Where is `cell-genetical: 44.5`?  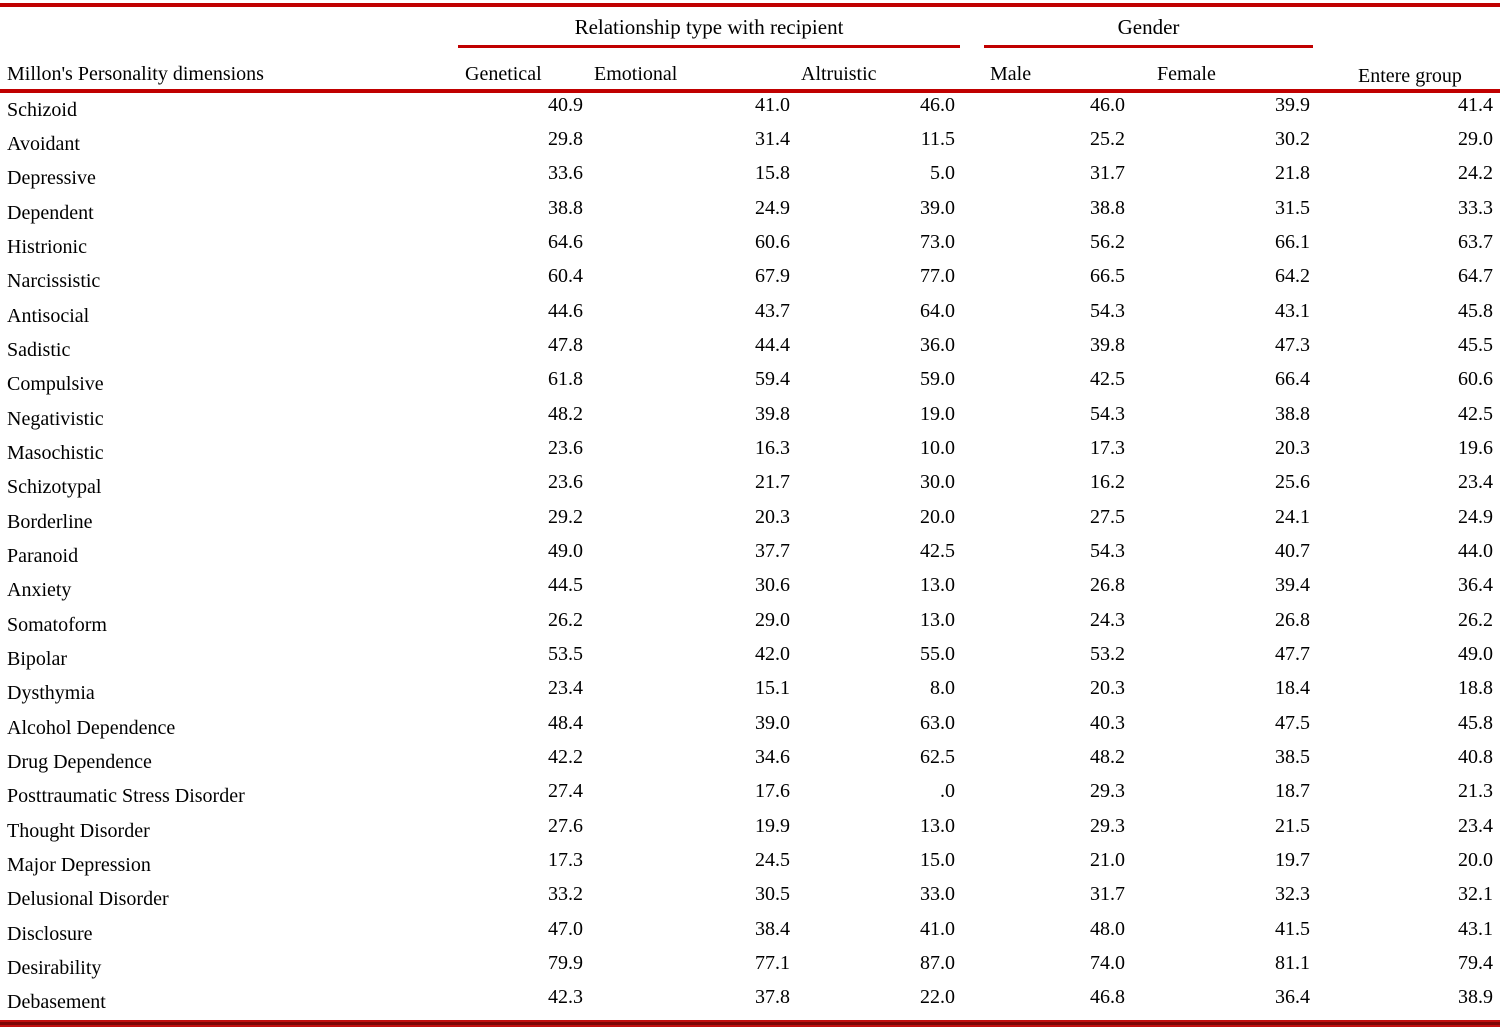
cell-genetical: 44.5 is located at coordinates (565, 585).